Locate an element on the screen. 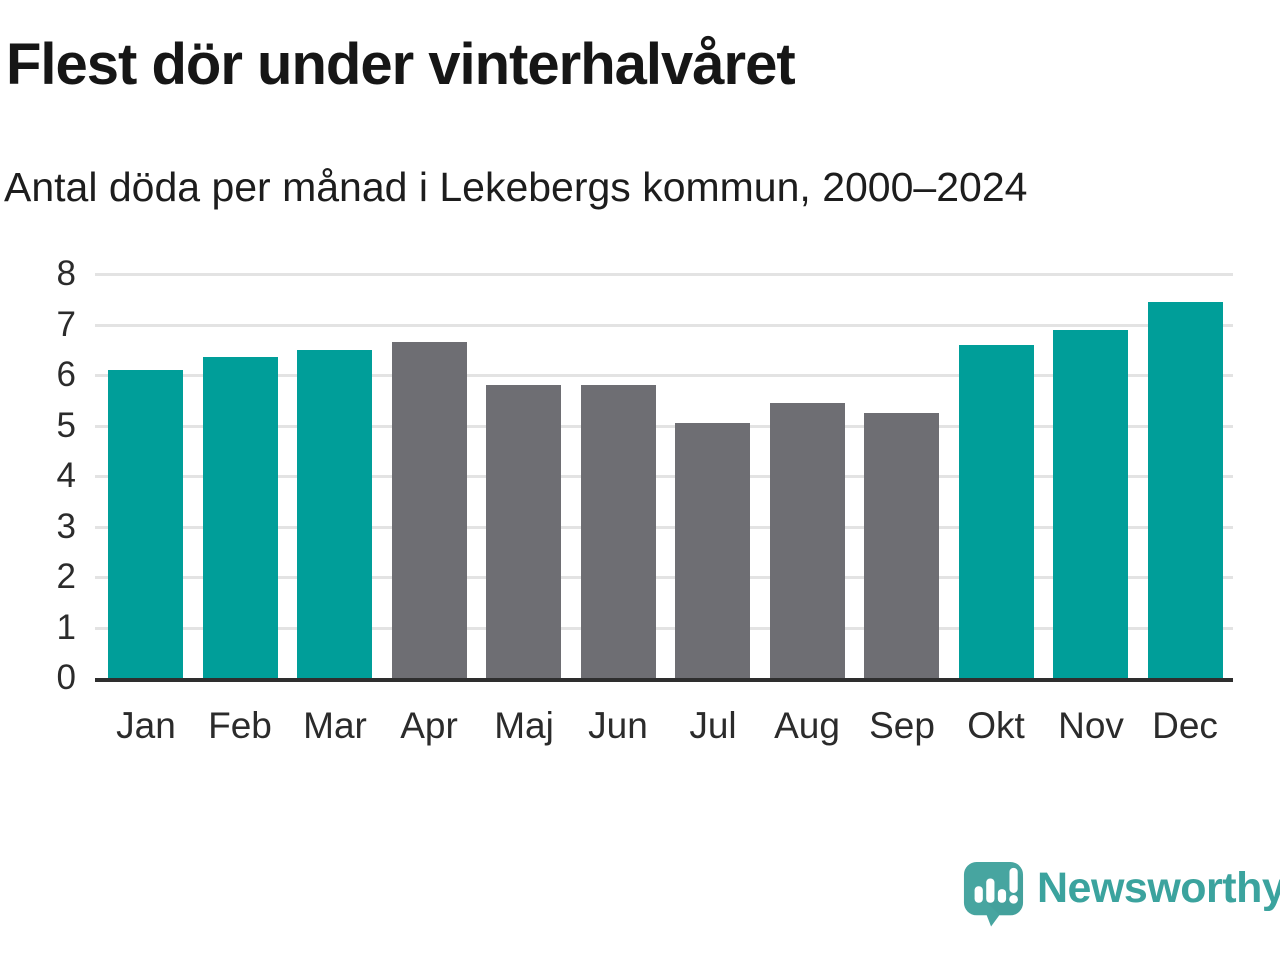  x-tick-label: Nov is located at coordinates (1091, 725).